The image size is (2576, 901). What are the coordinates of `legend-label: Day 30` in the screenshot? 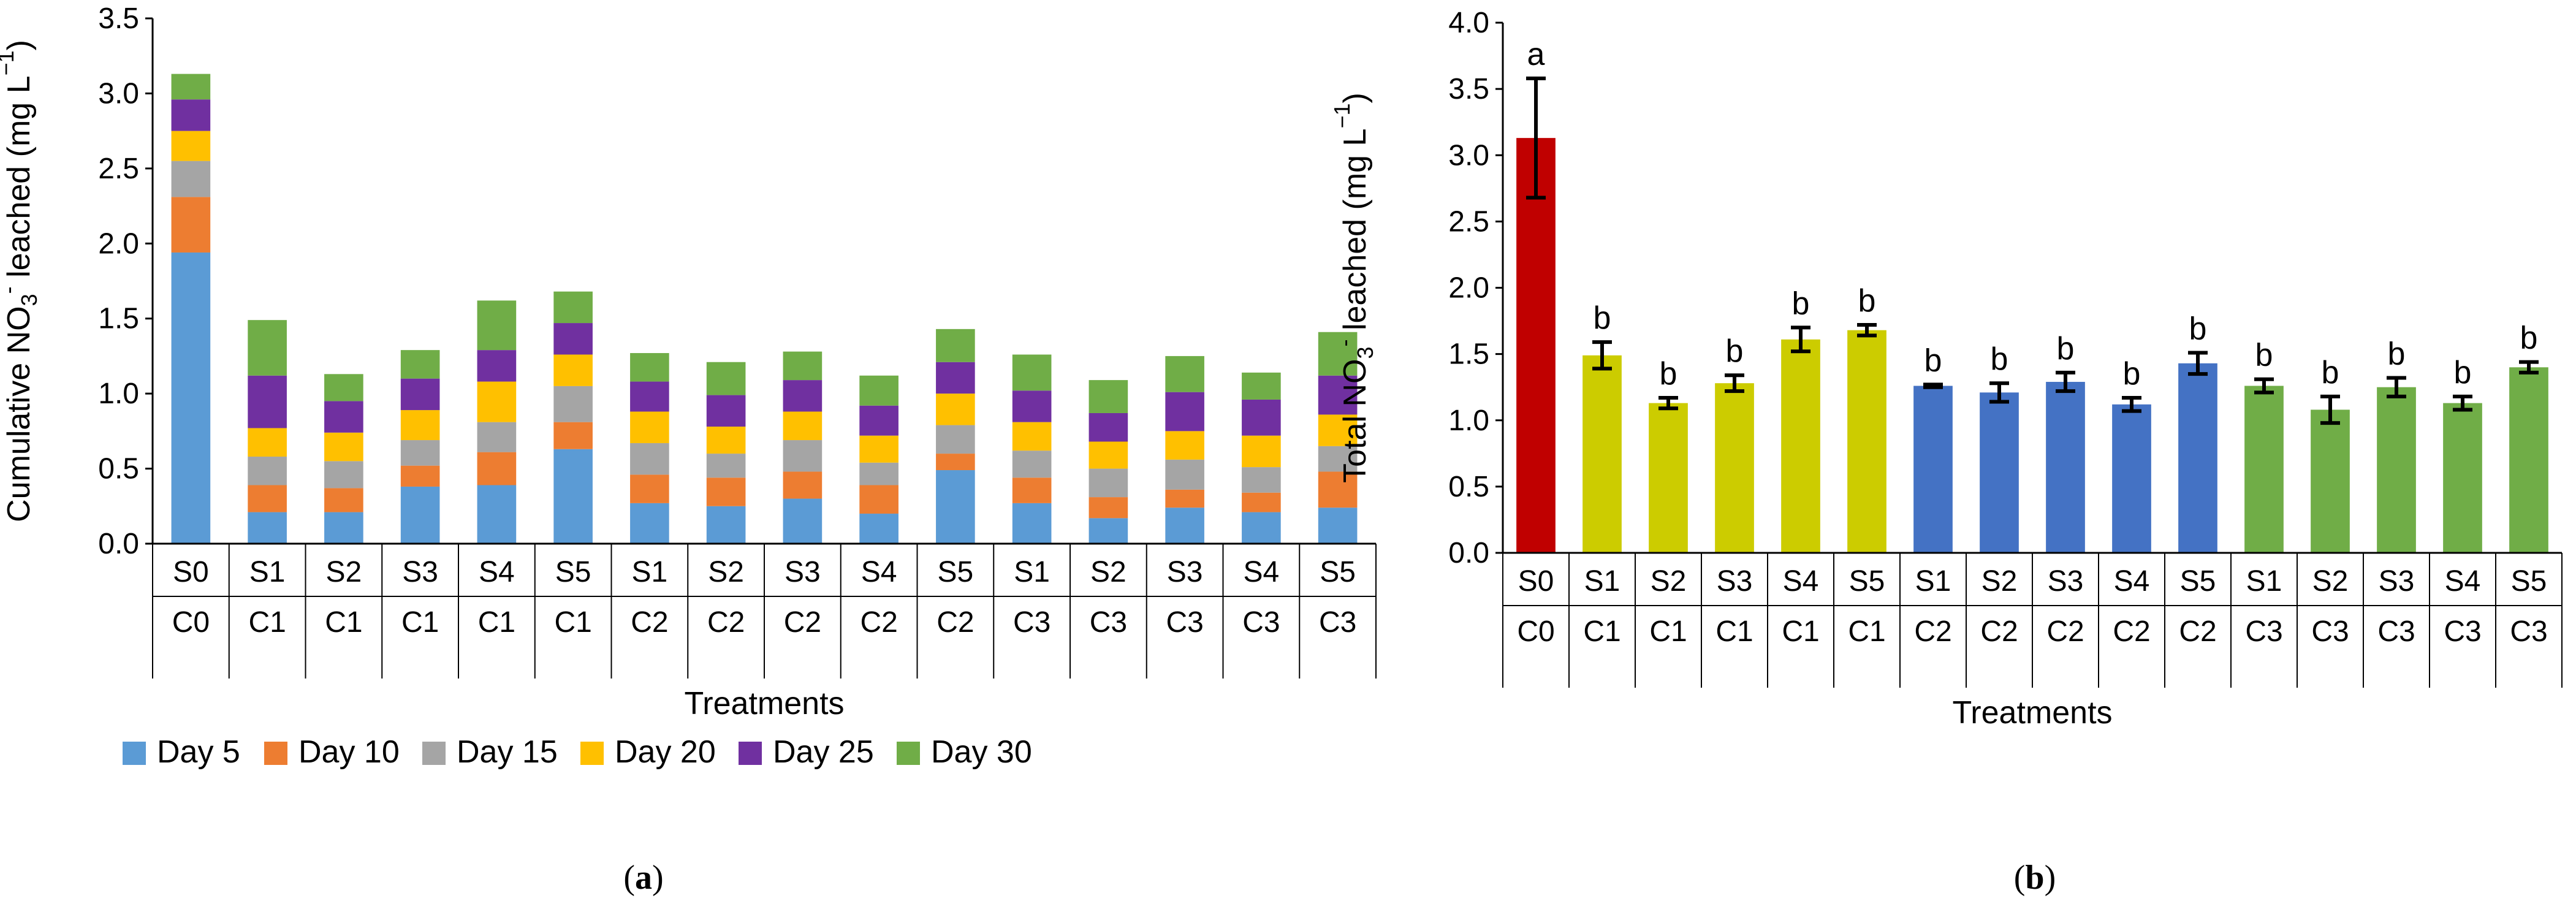 It's located at (981, 752).